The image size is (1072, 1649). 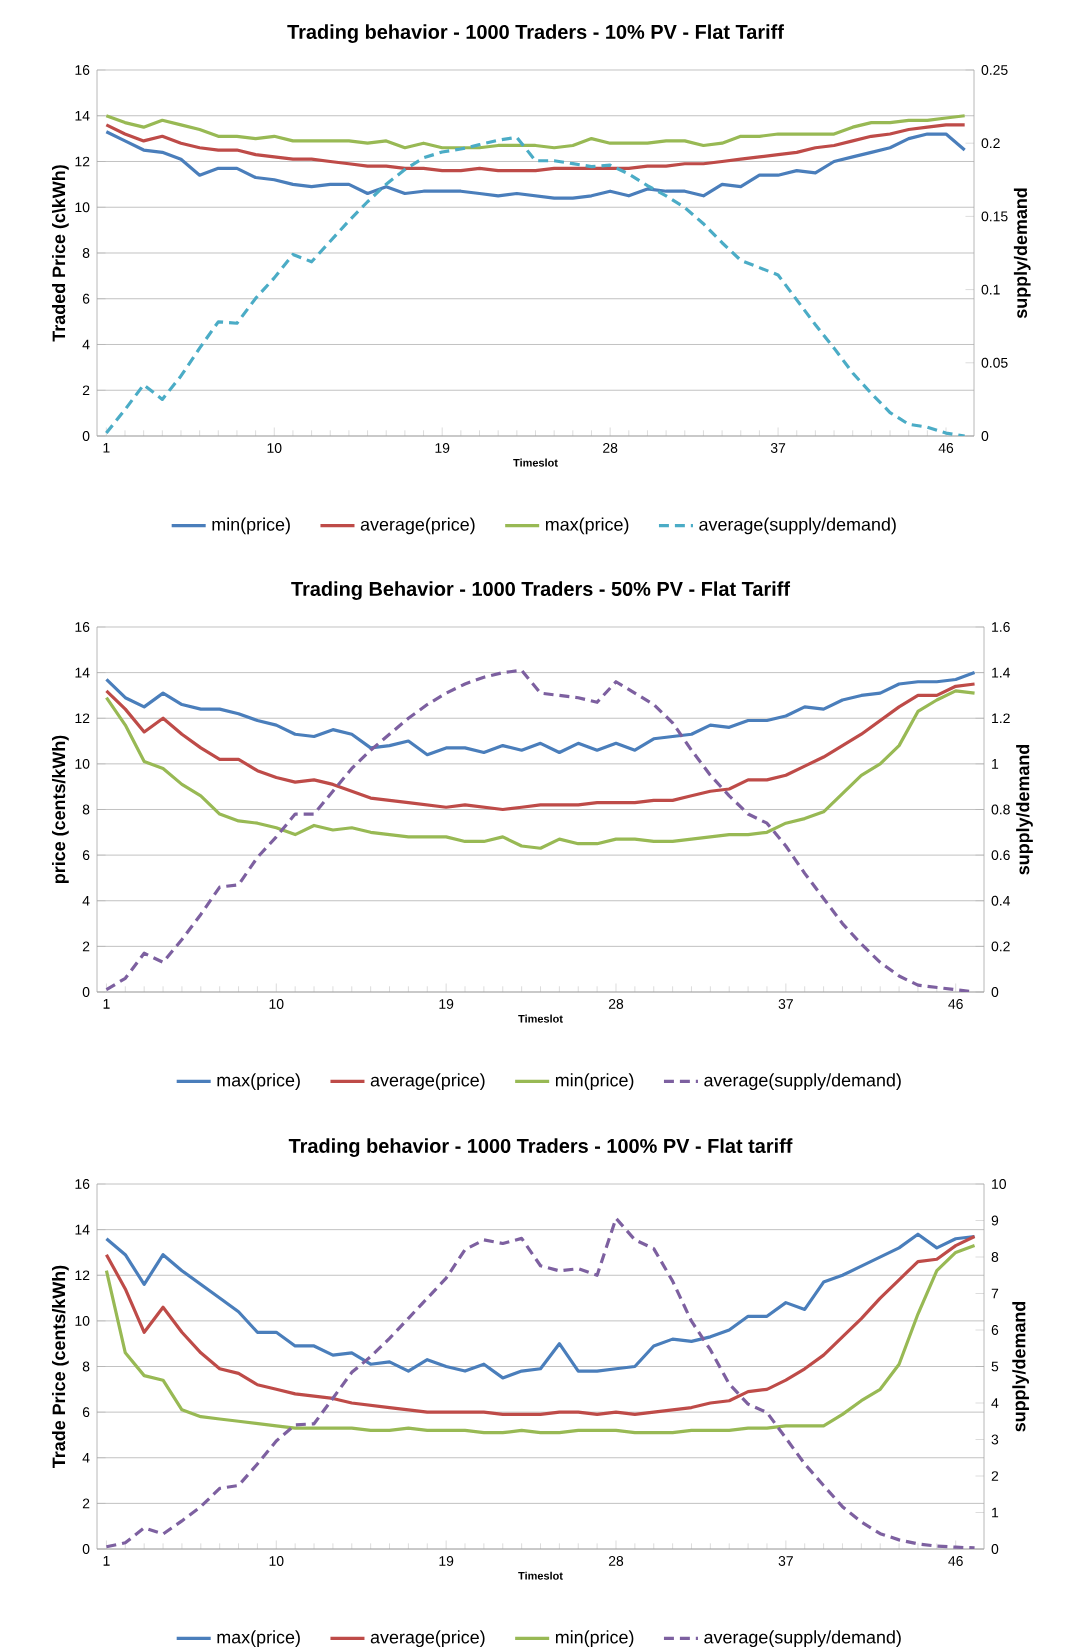 I want to click on y2-tick-label: 0.6, so click(x=1000, y=855).